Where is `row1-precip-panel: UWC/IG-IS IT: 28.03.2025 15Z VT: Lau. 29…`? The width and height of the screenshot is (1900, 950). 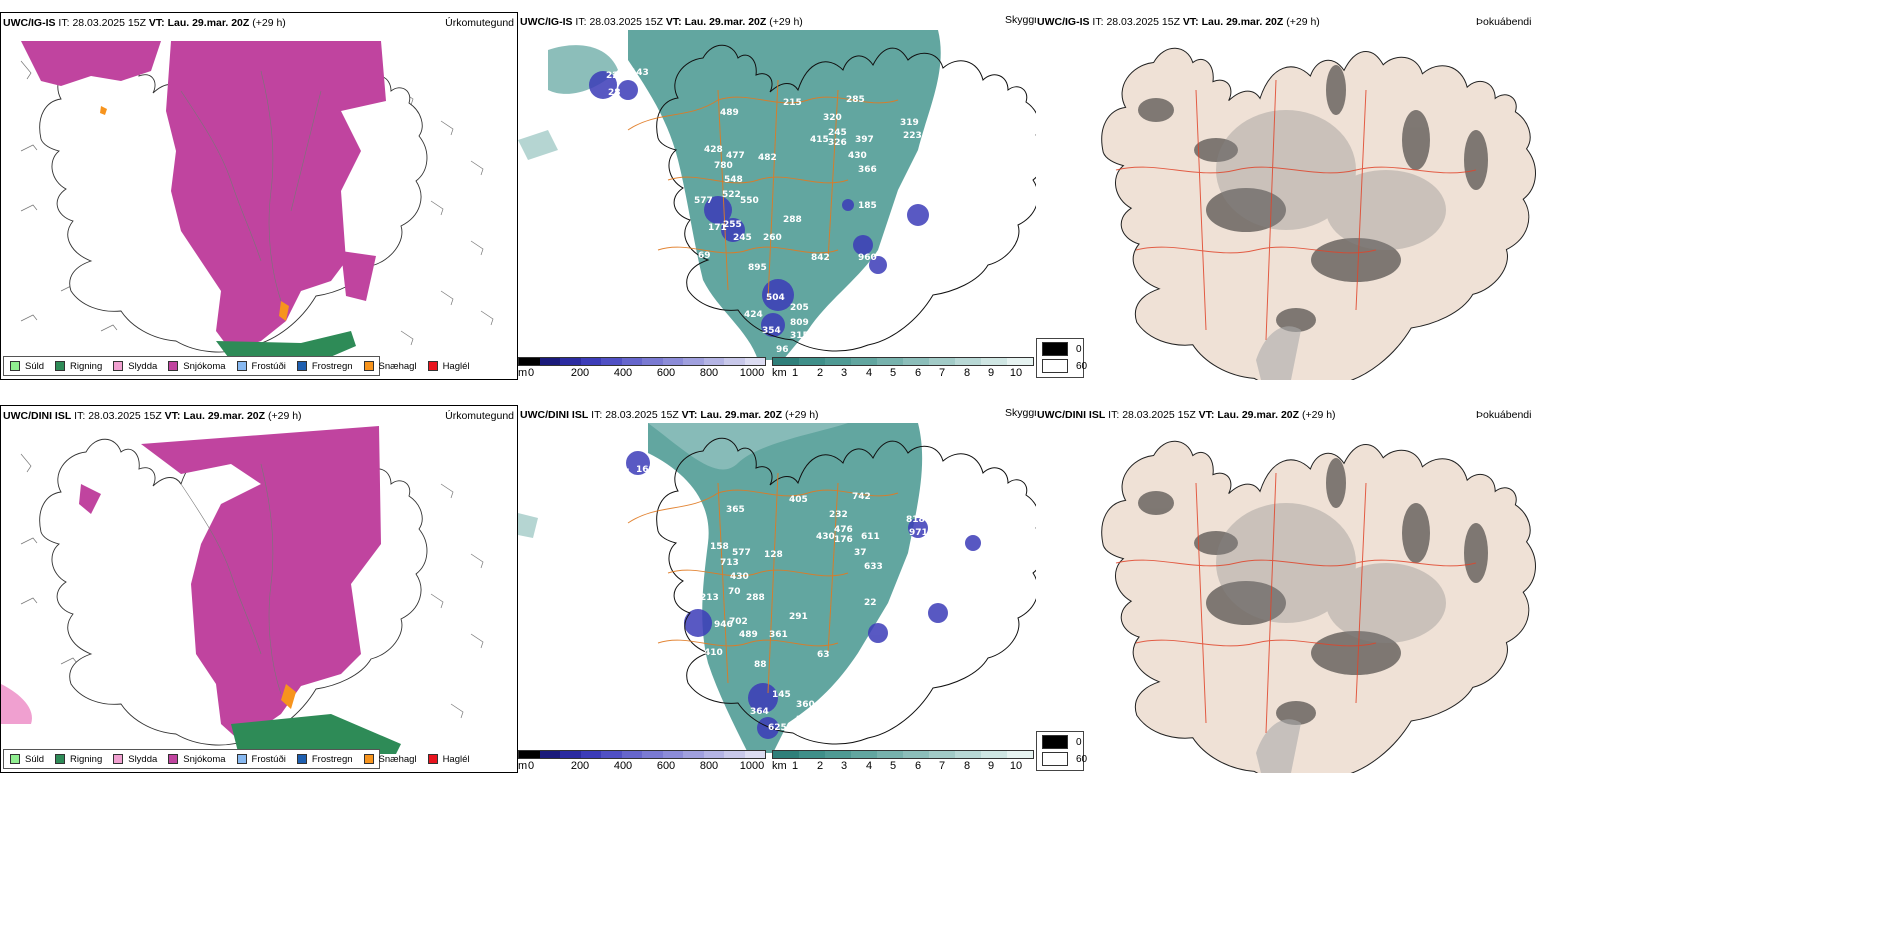 row1-precip-panel: UWC/IG-IS IT: 28.03.2025 15Z VT: Lau. 29… is located at coordinates (259, 196).